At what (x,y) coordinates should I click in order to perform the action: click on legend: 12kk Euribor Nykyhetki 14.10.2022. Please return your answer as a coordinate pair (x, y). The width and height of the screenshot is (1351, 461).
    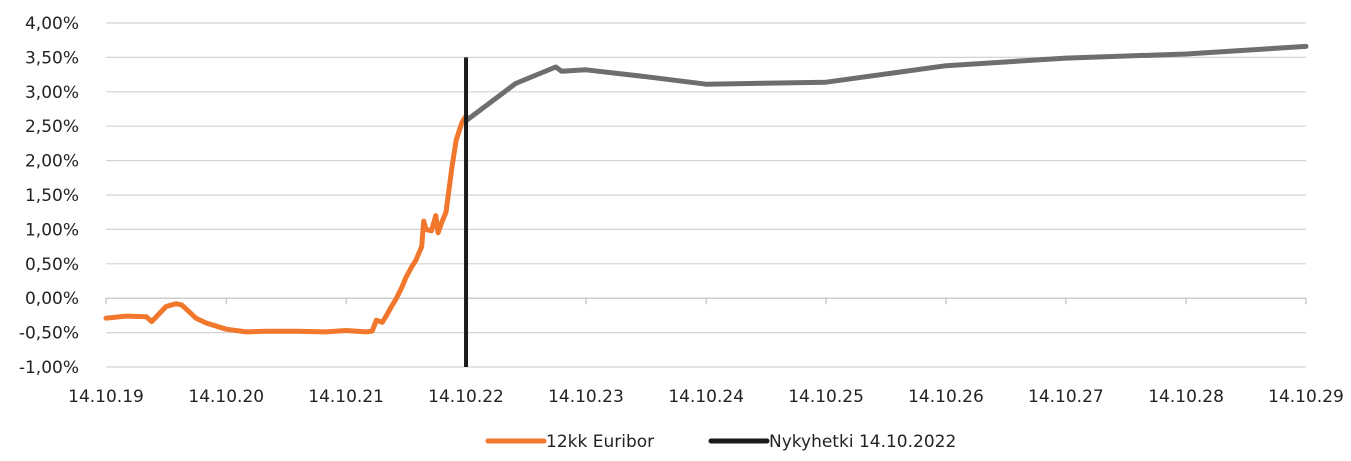
    Looking at the image, I should click on (720, 442).